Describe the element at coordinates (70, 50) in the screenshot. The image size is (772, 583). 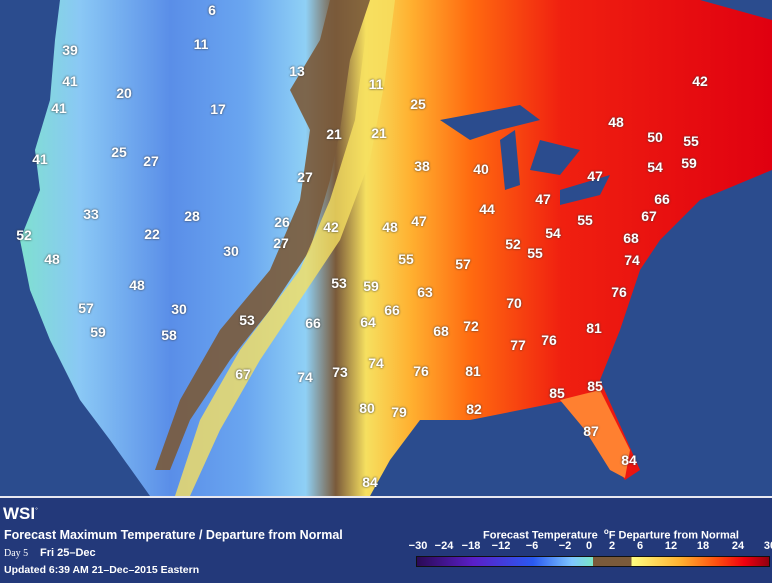
I see `temperature-label: 39` at that location.